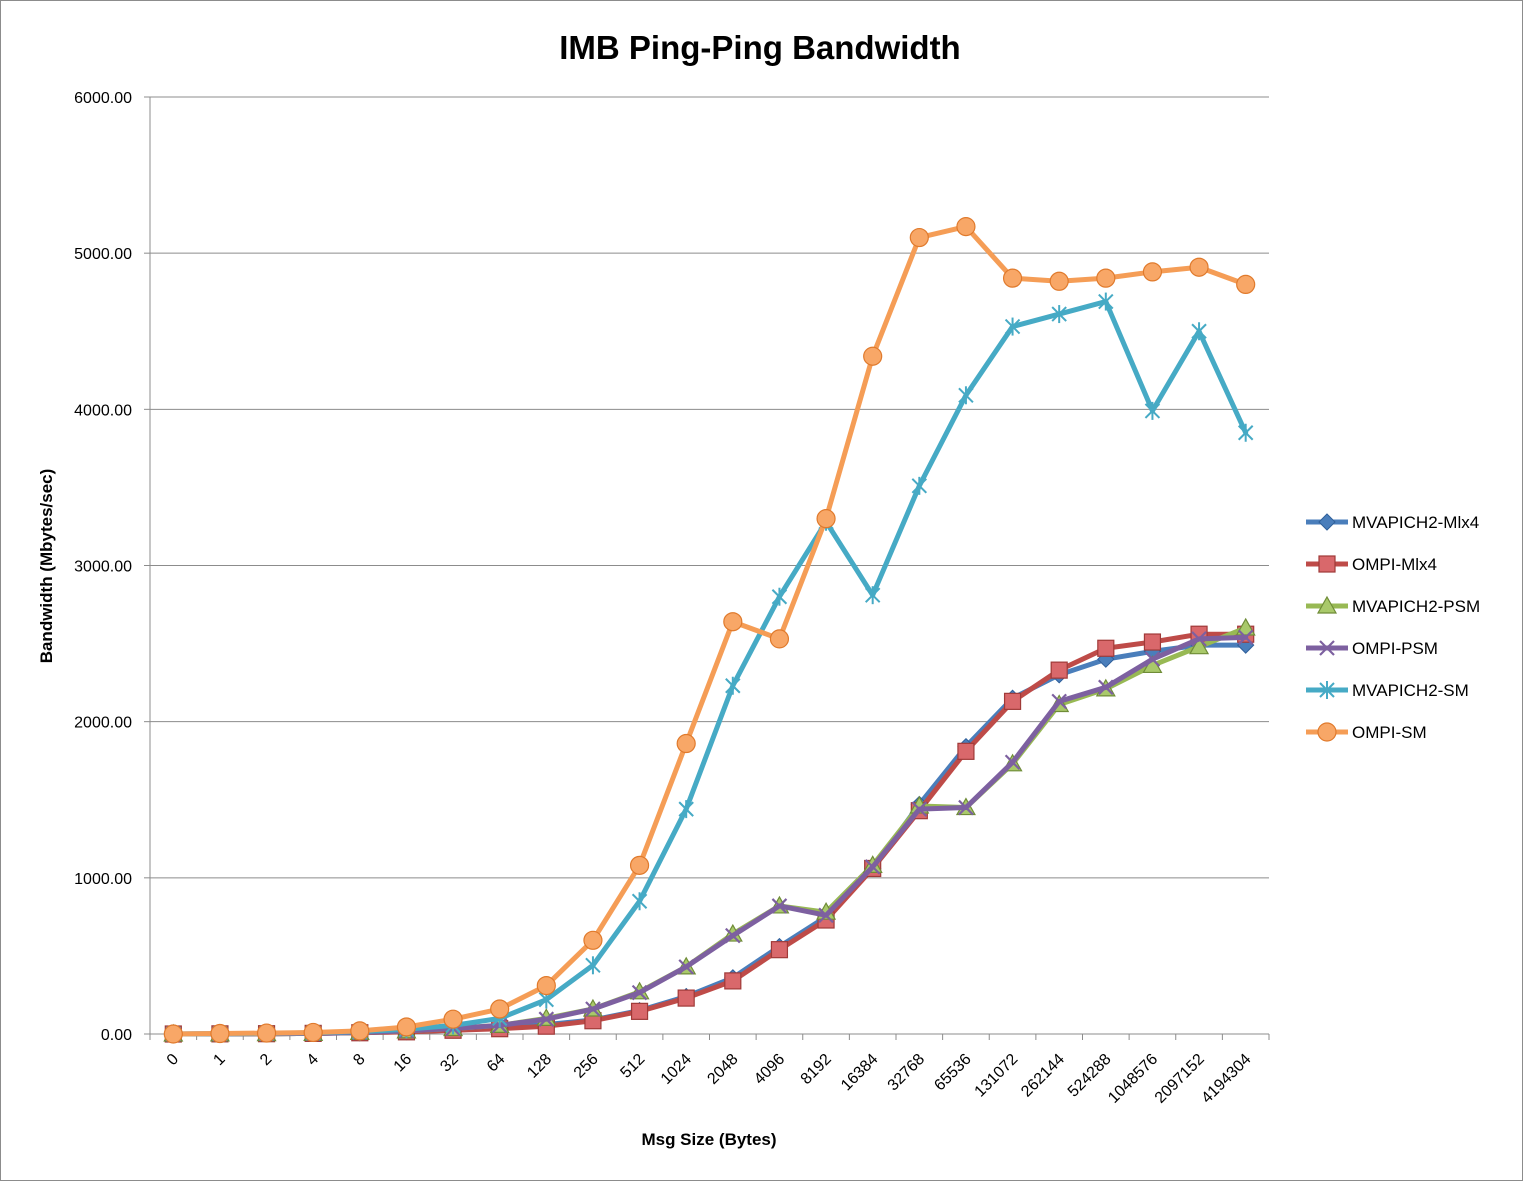 The width and height of the screenshot is (1523, 1181). I want to click on x-tick-label: 128, so click(539, 1066).